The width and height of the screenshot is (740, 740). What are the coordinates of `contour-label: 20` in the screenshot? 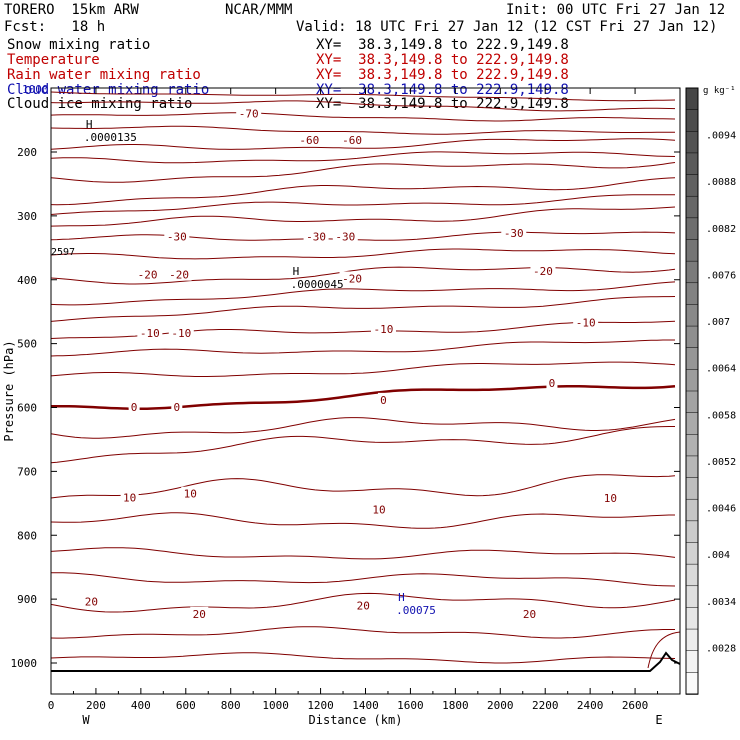 It's located at (529, 614).